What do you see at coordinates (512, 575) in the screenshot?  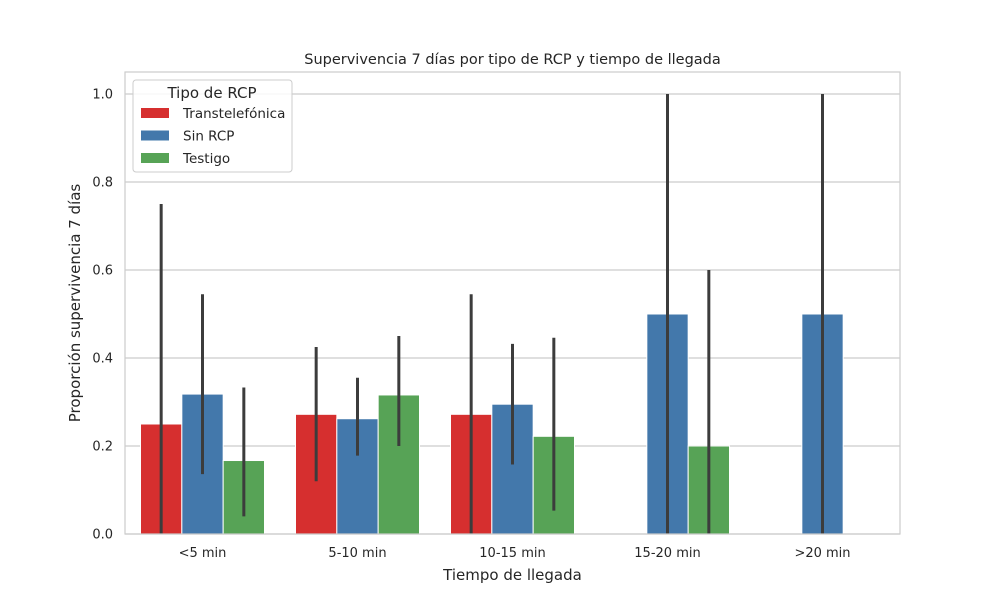 I see `x-axis-label: Tiempo de llegada` at bounding box center [512, 575].